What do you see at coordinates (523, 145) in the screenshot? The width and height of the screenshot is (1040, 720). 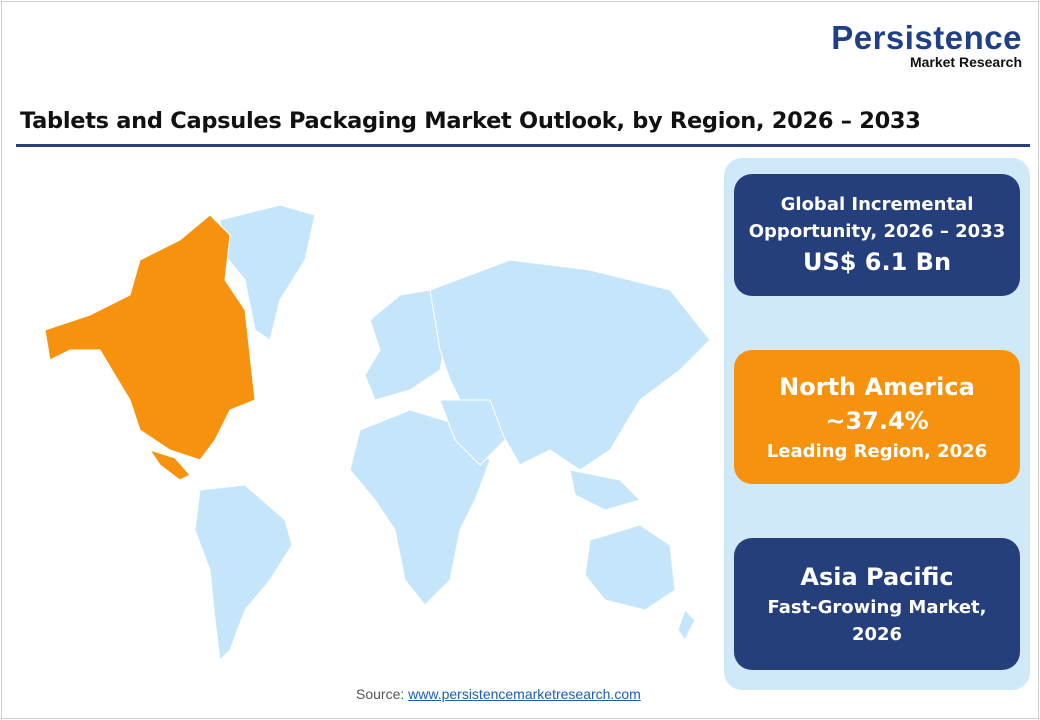 I see `title-divider` at bounding box center [523, 145].